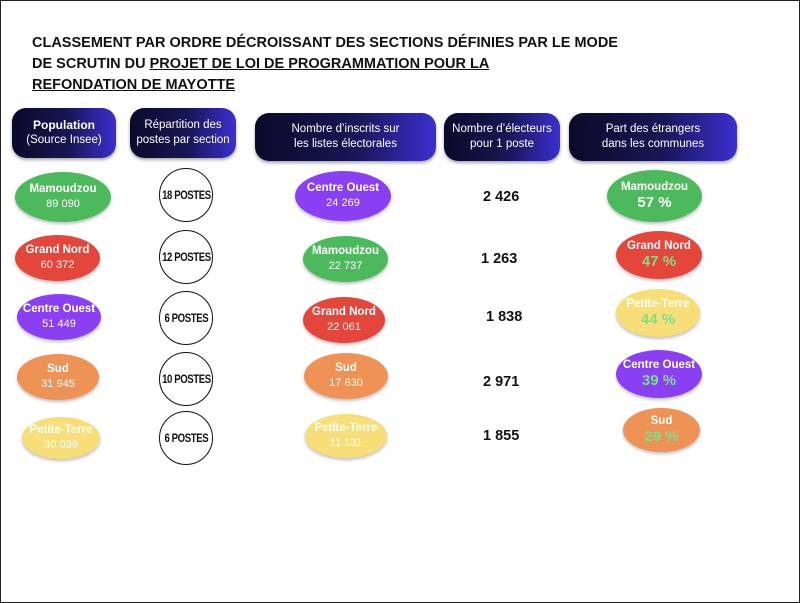 The image size is (800, 603). What do you see at coordinates (91, 64) in the screenshot?
I see `title-line-2-prefix: DE SCRUTIN DU` at bounding box center [91, 64].